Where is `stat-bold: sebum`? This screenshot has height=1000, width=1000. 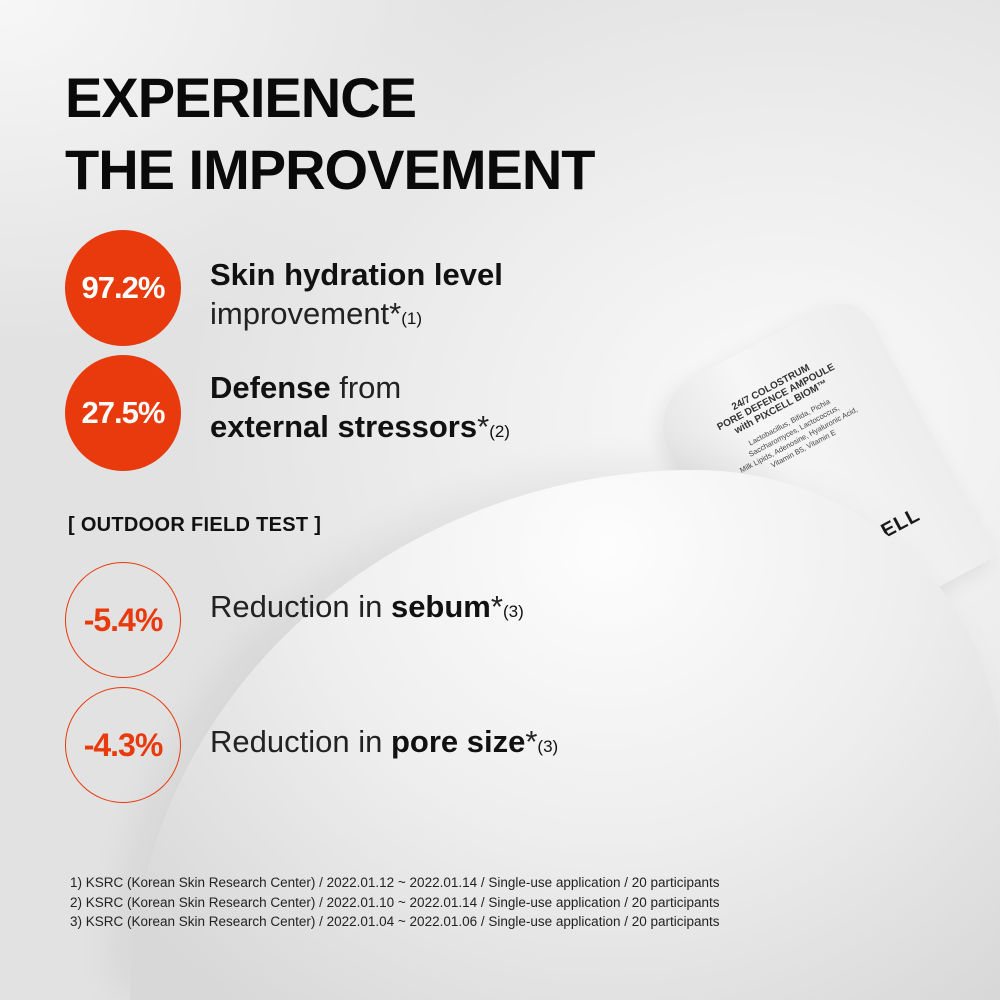
stat-bold: sebum is located at coordinates (440, 606).